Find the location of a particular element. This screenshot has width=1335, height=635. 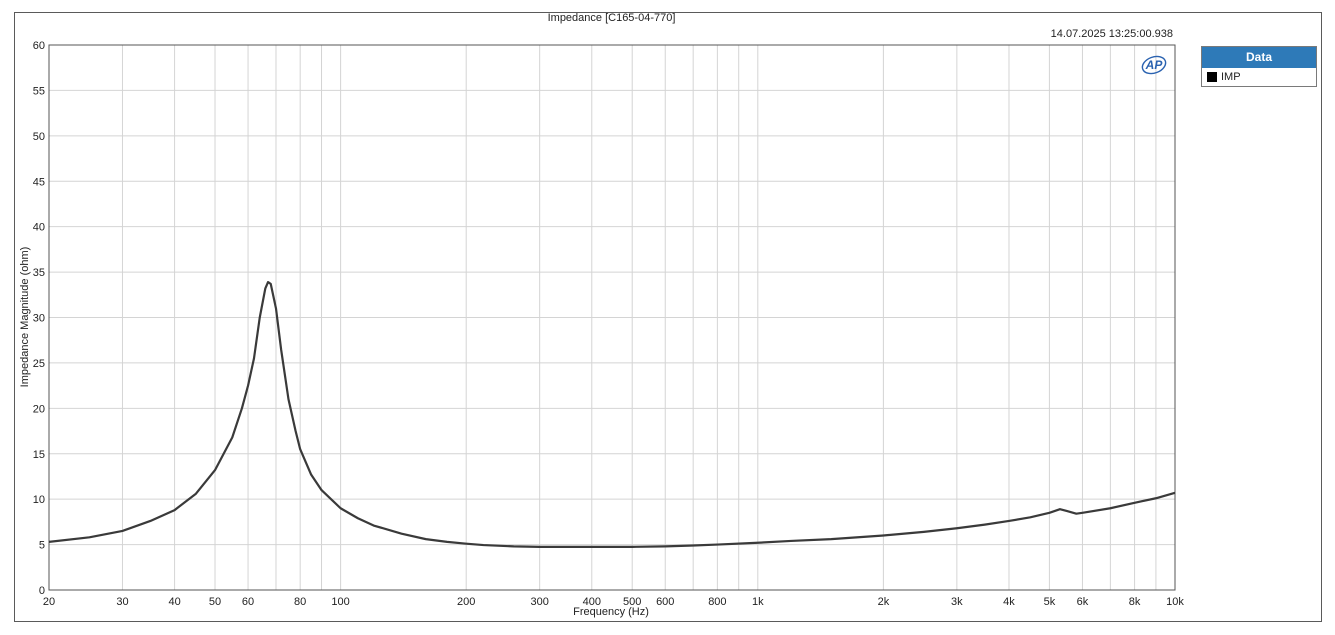

y-tick-label: 50 is located at coordinates (39, 137).